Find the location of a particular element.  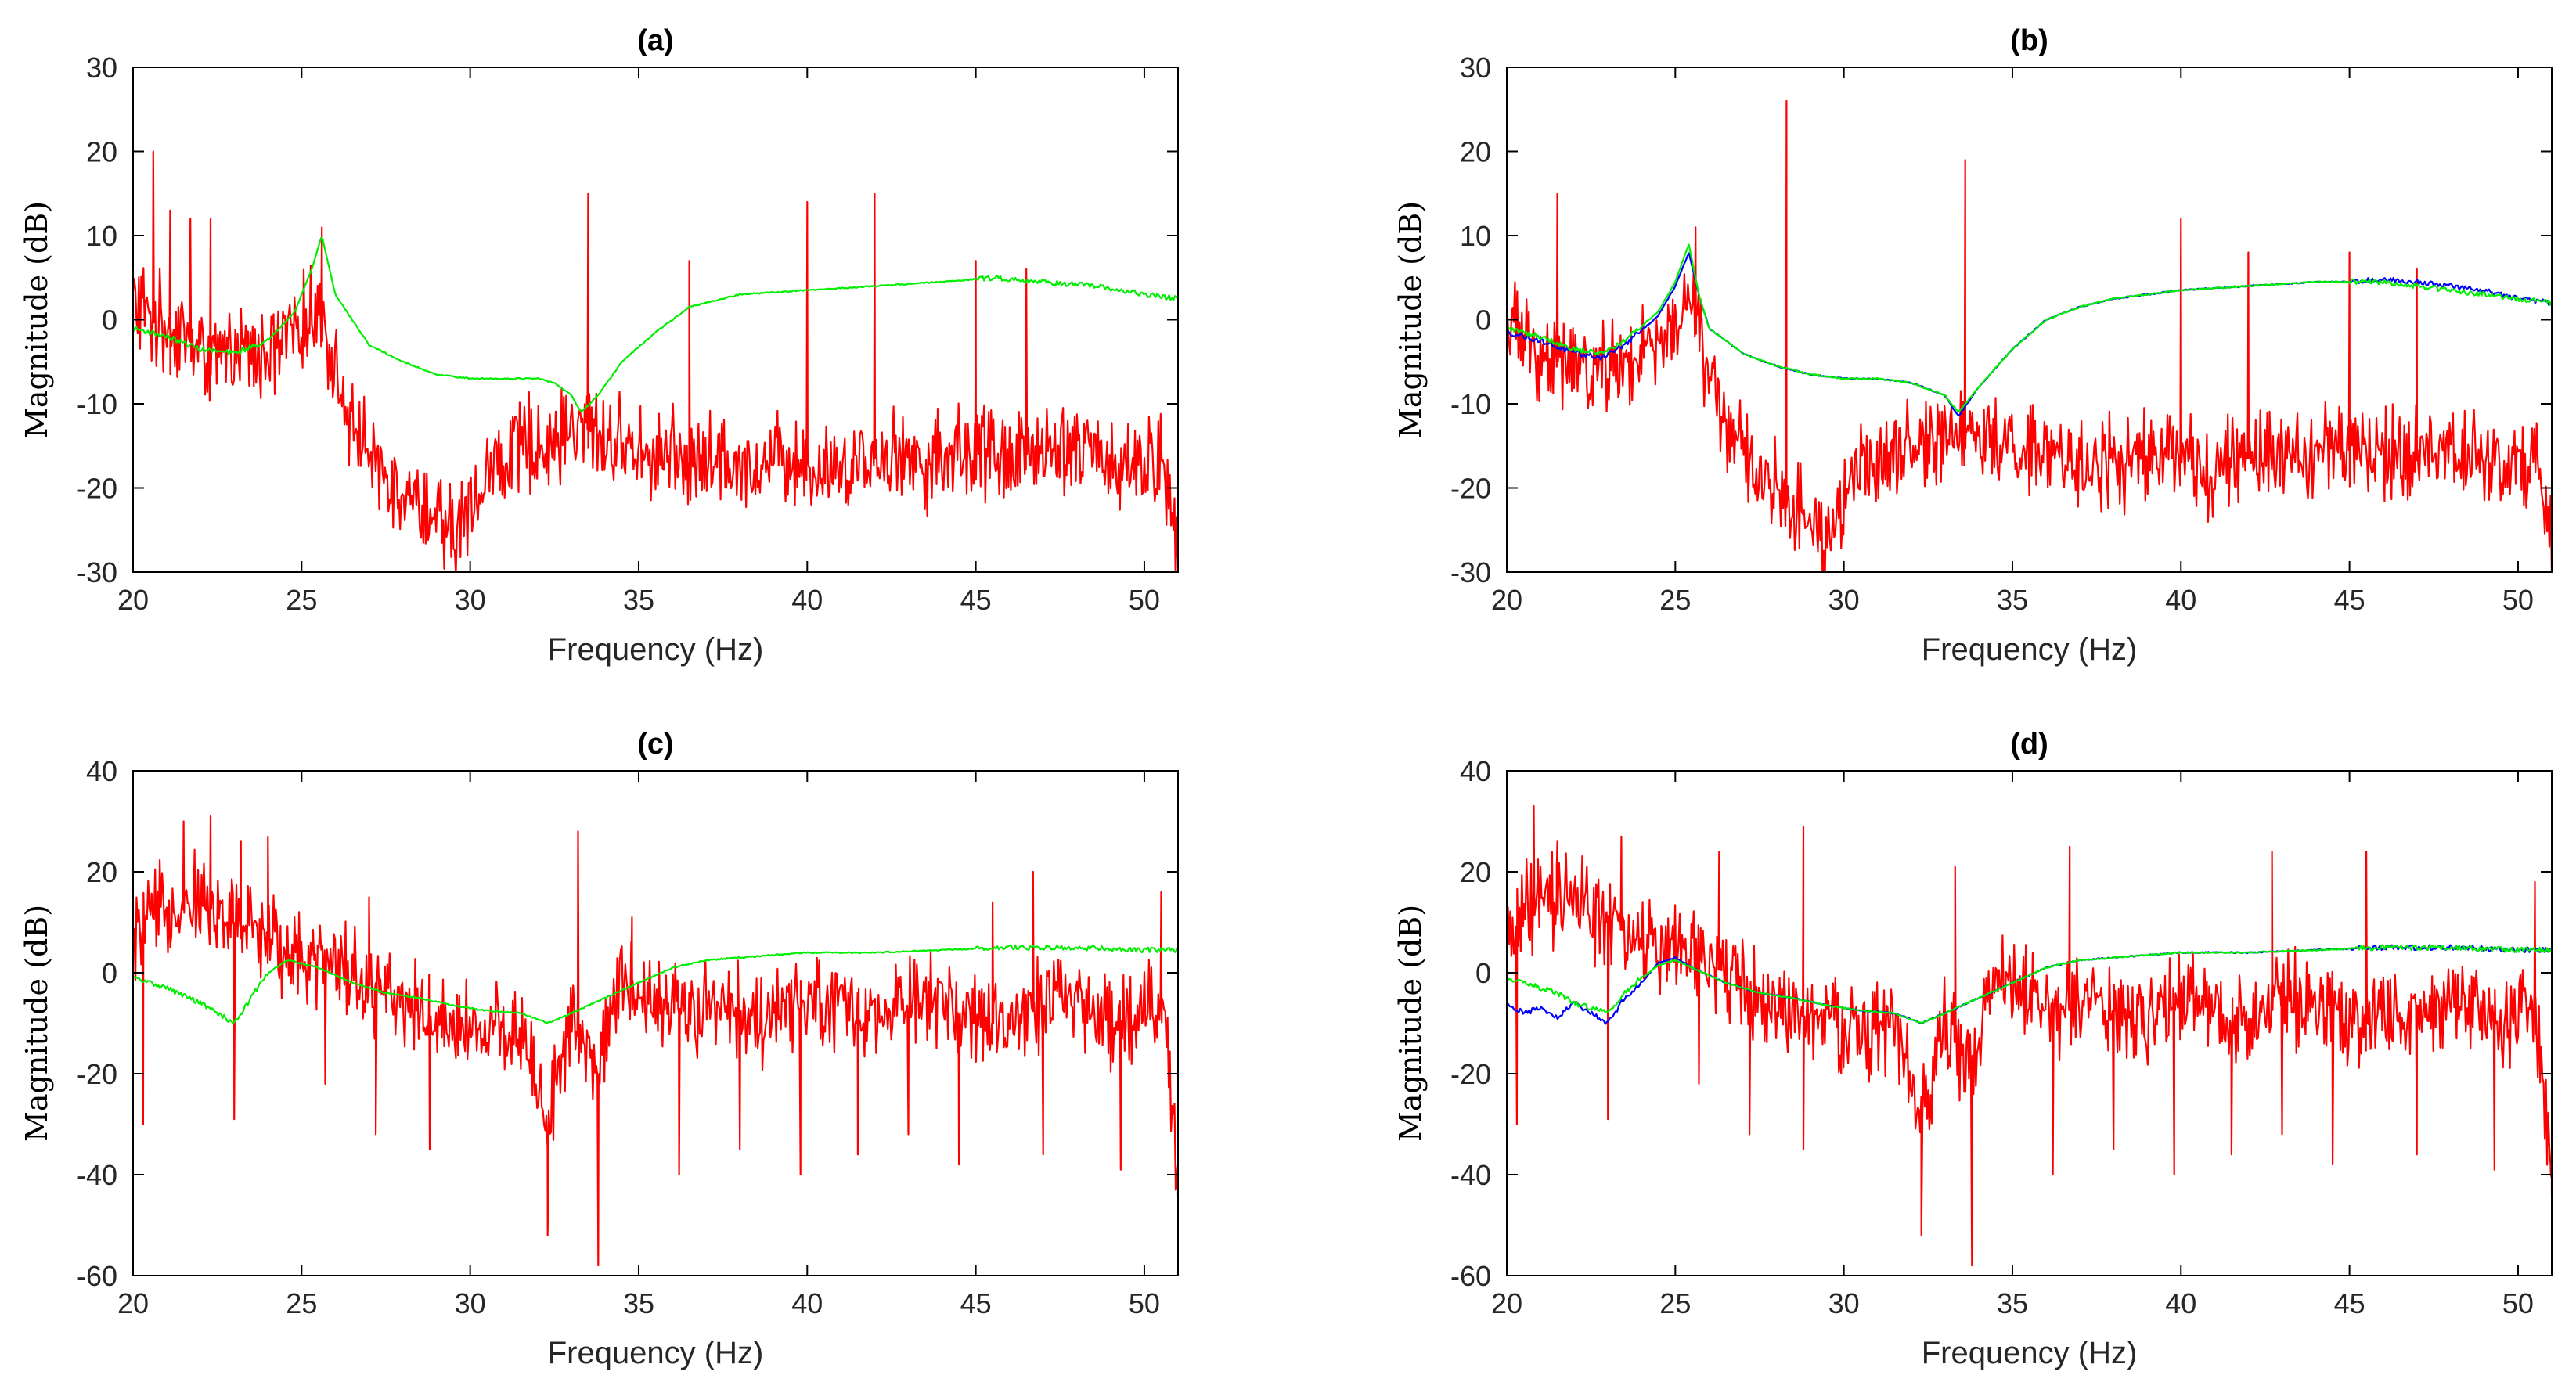

chart-title: (d) is located at coordinates (2029, 744).